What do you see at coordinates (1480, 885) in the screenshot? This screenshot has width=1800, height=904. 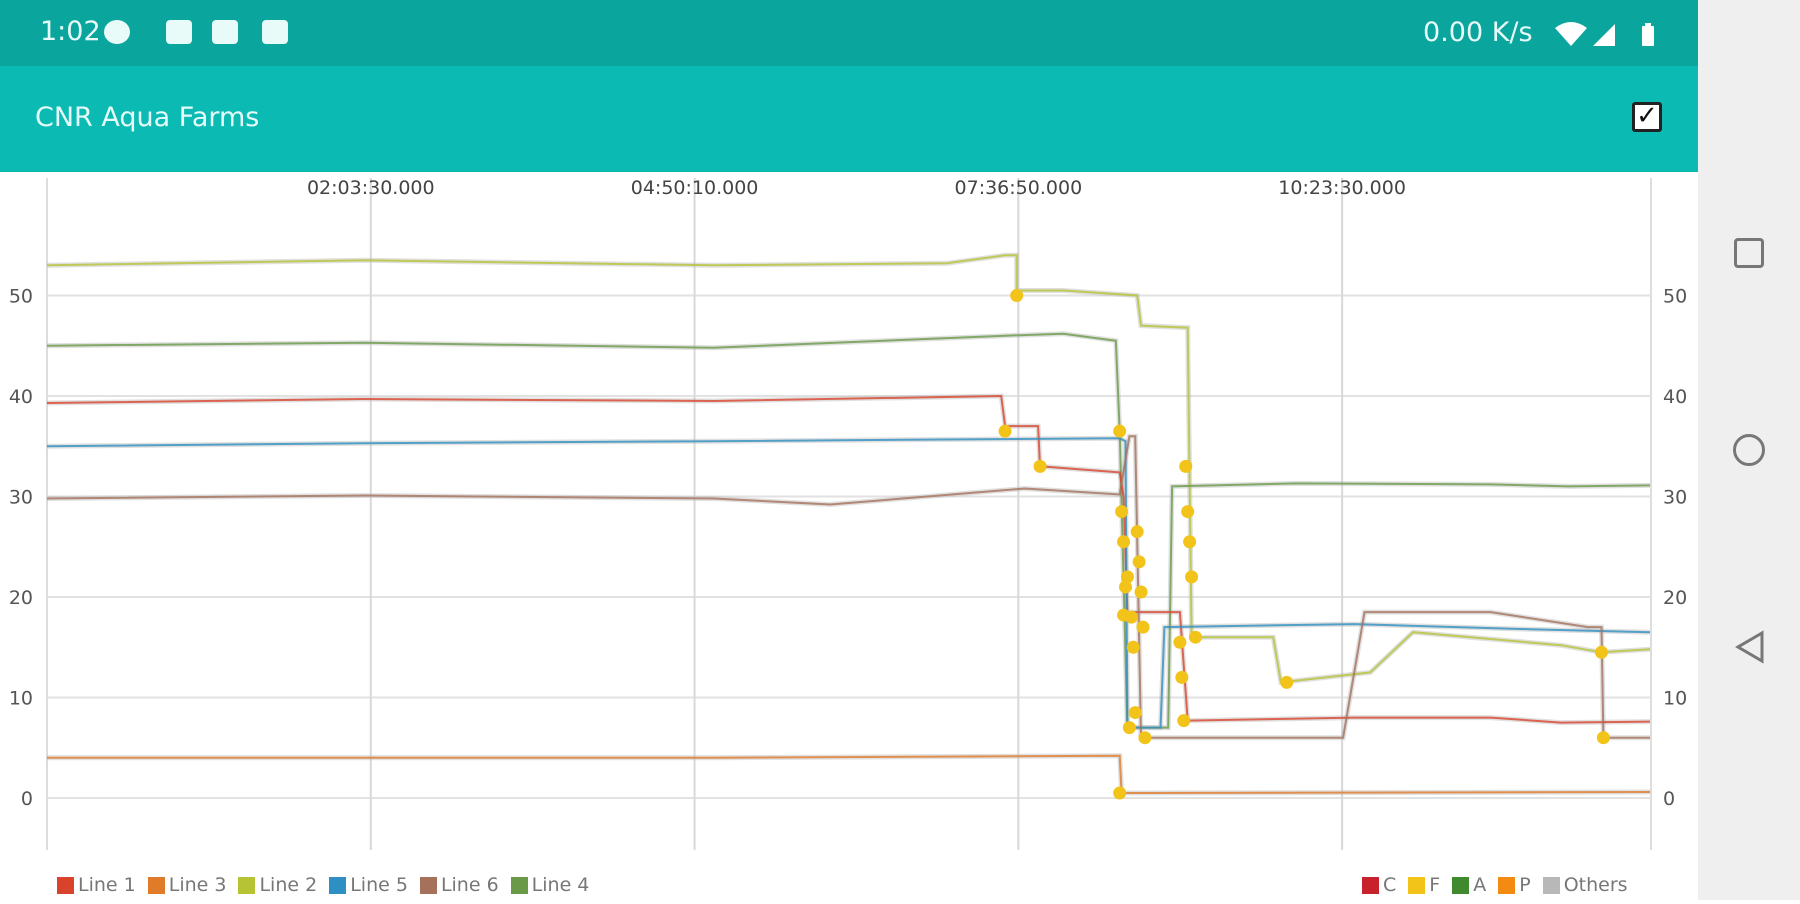 I see `legend-label: A` at bounding box center [1480, 885].